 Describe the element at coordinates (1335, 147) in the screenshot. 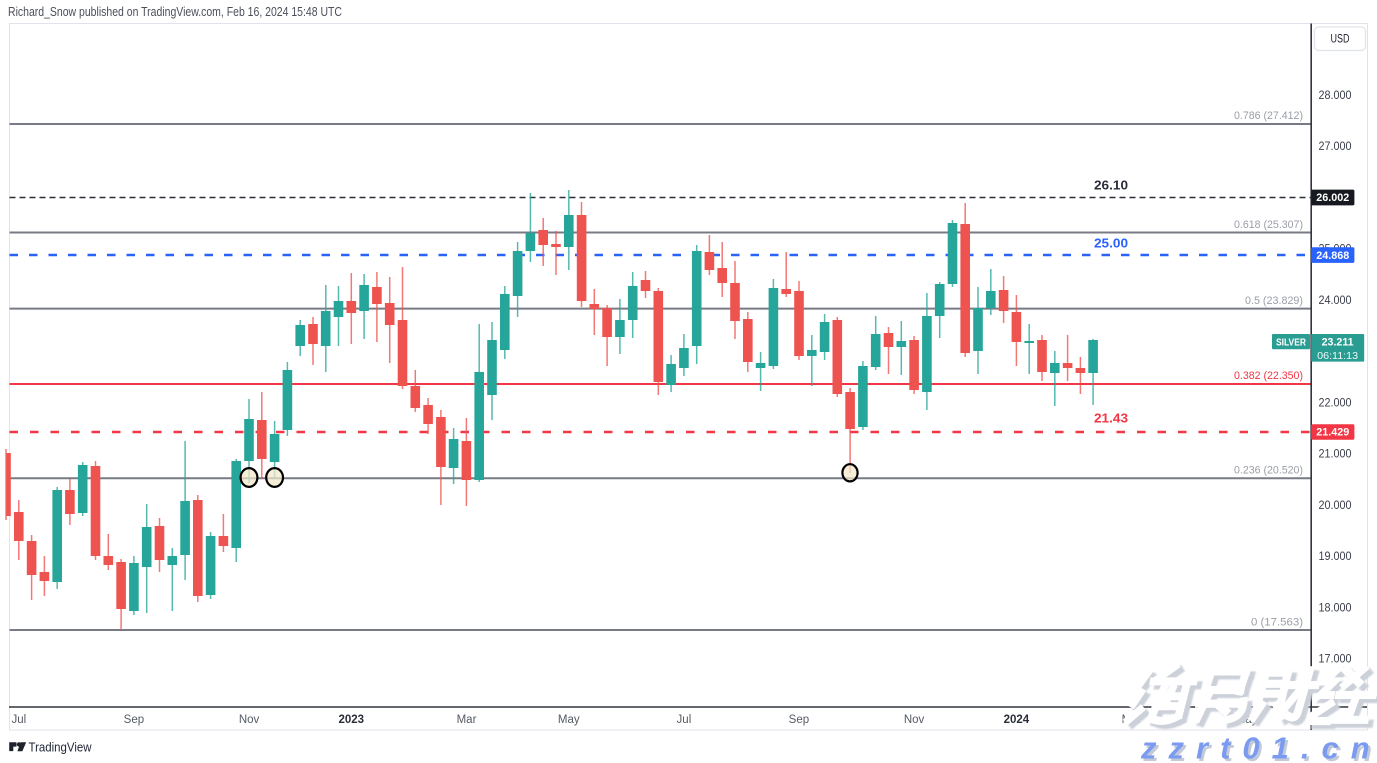

I see `svg-text: 27.000` at that location.